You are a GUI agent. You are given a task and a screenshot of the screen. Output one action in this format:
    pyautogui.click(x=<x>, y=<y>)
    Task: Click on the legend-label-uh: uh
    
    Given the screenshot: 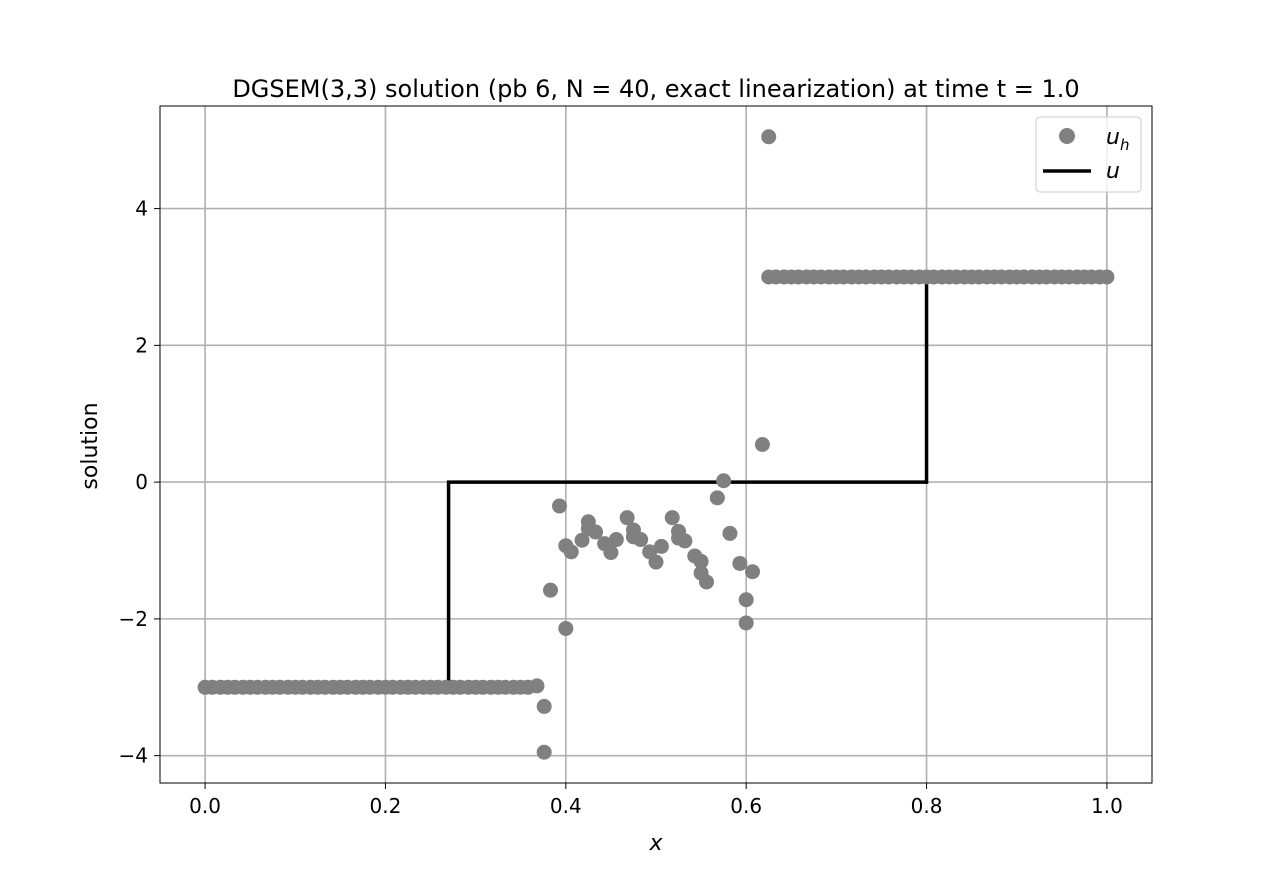 What is the action you would take?
    pyautogui.click(x=1117, y=139)
    